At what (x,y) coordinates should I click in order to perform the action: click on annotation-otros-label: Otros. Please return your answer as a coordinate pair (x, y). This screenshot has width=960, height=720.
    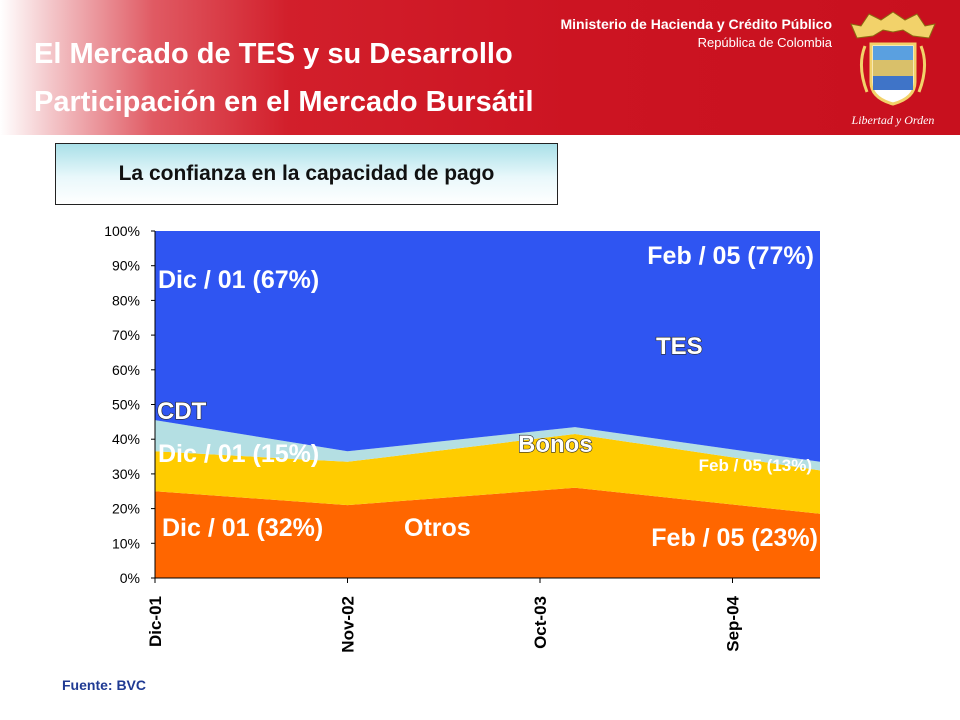
    Looking at the image, I should click on (437, 528).